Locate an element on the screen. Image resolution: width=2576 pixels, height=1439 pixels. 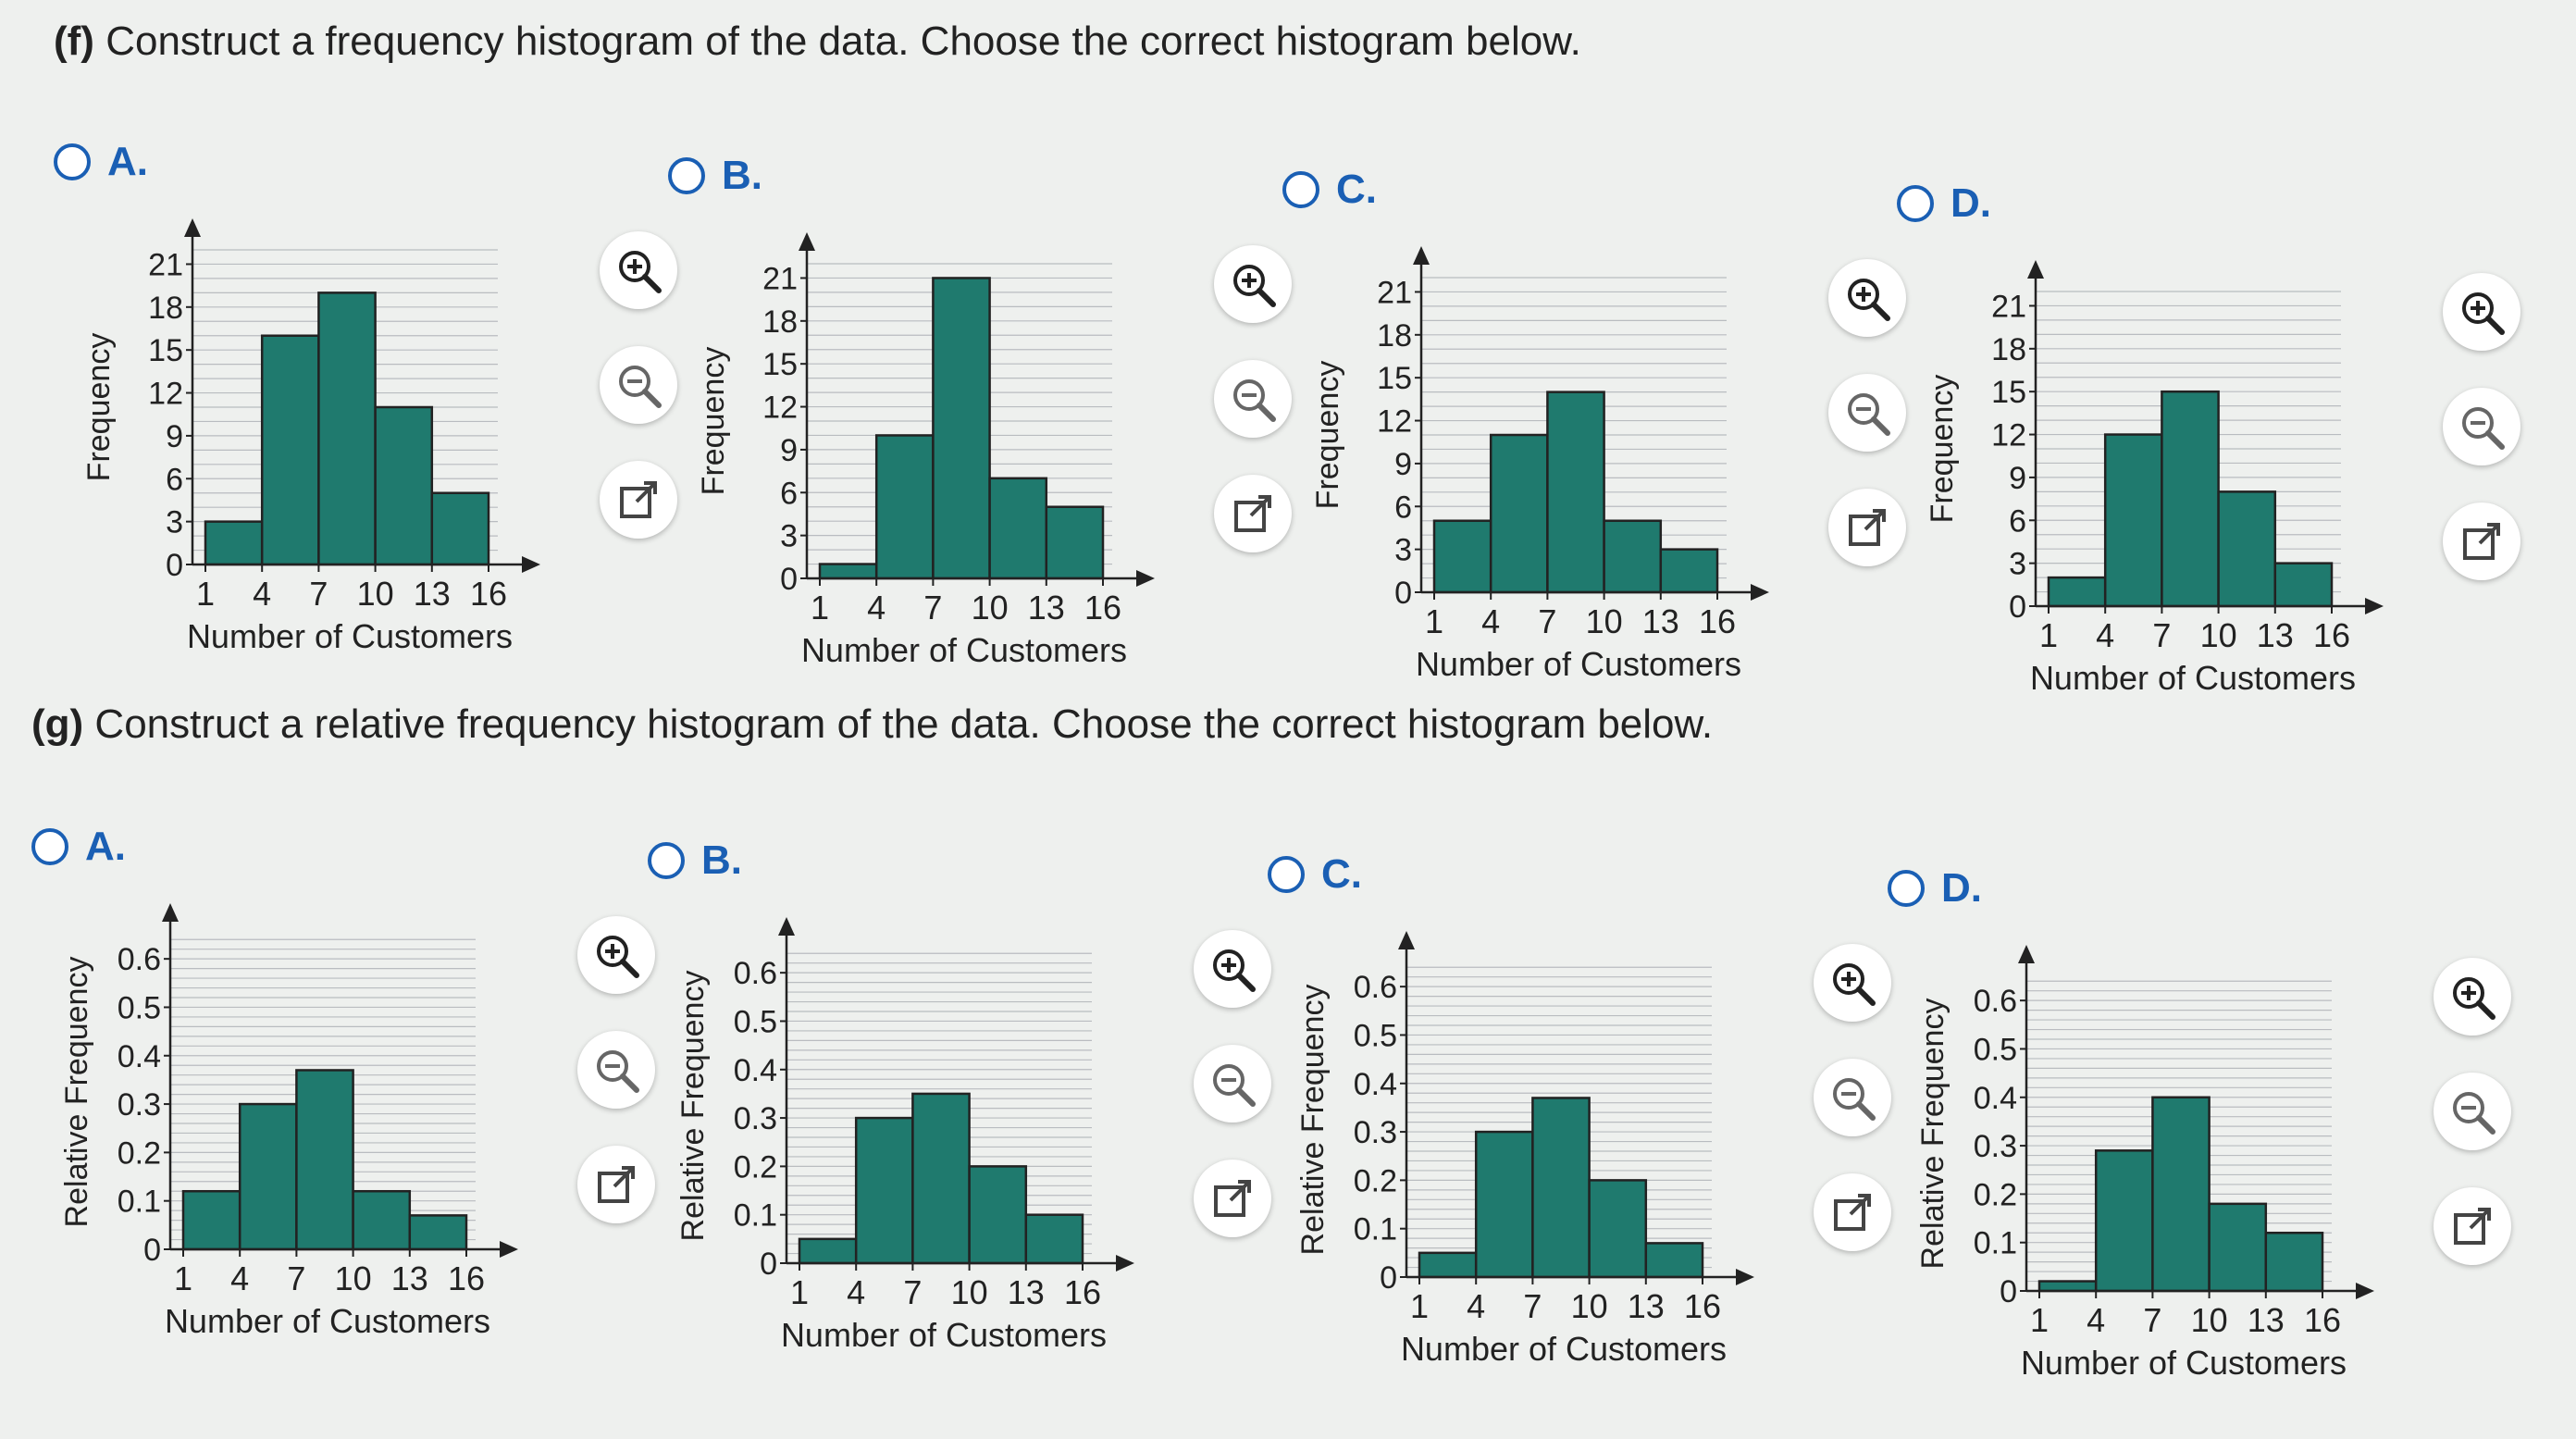
y-tick-label: 0.2 is located at coordinates (139, 1153).